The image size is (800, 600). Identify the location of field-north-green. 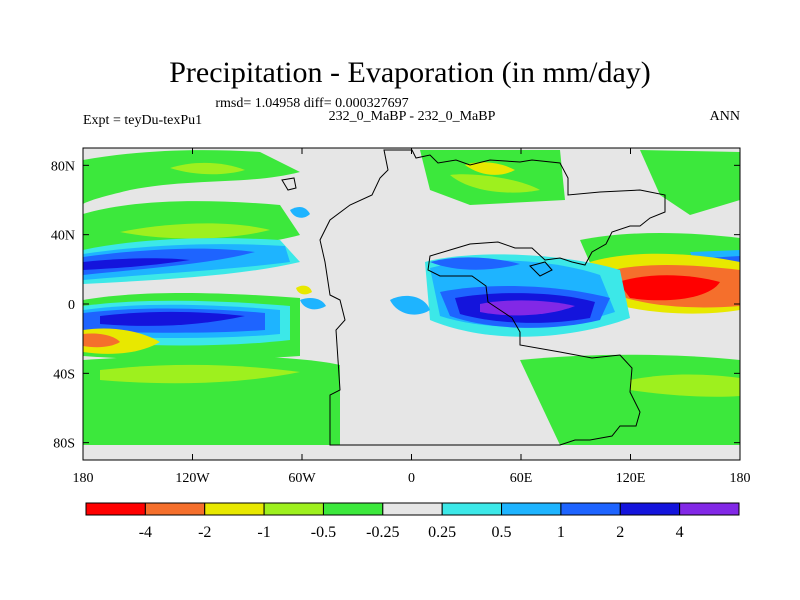
(191, 177).